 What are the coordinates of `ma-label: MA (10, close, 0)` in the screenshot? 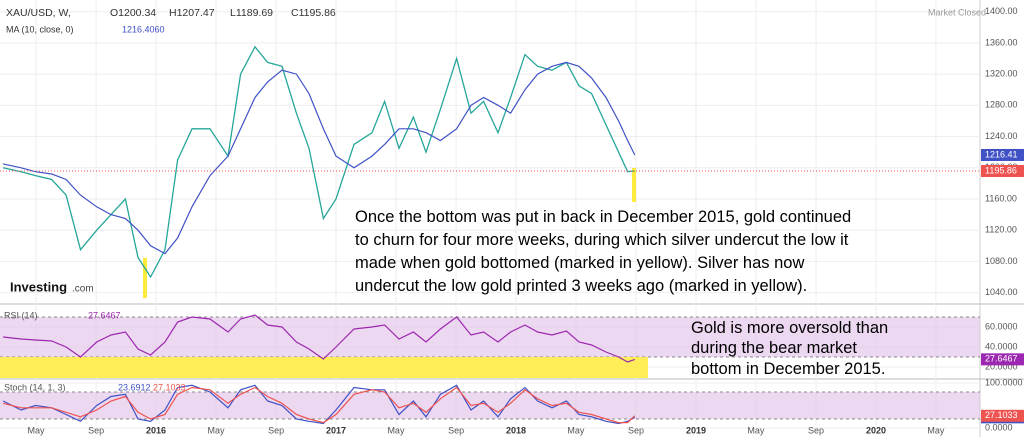 It's located at (40, 29).